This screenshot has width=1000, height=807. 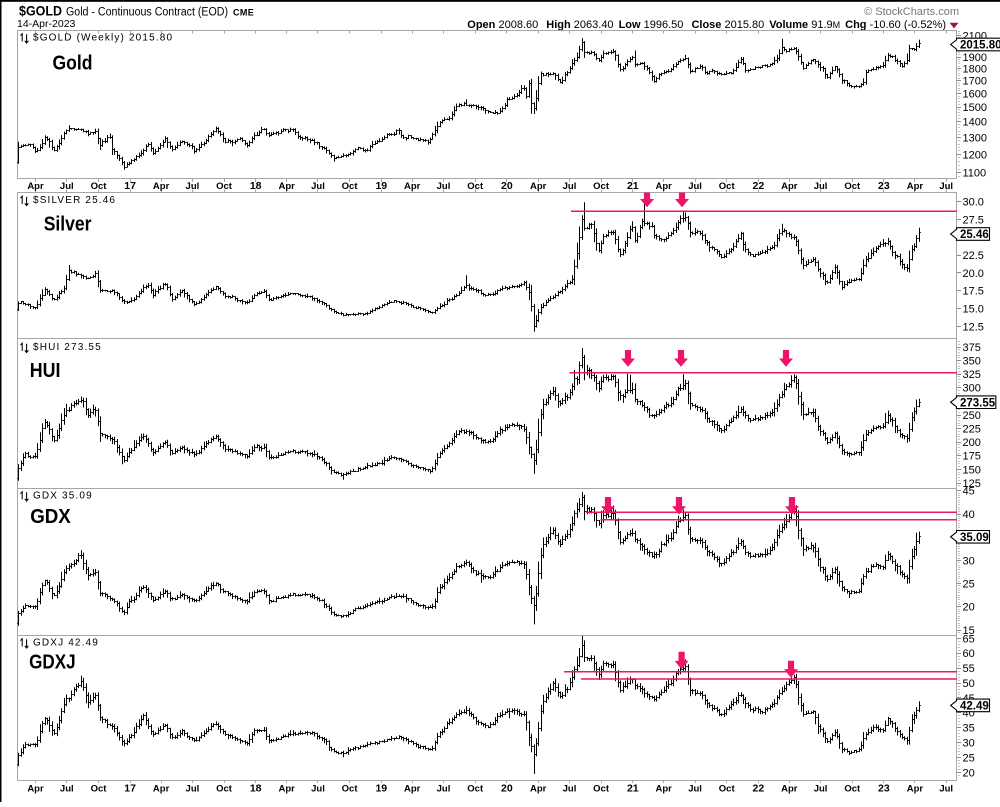 What do you see at coordinates (975, 123) in the screenshot?
I see `svg-text: 1400` at bounding box center [975, 123].